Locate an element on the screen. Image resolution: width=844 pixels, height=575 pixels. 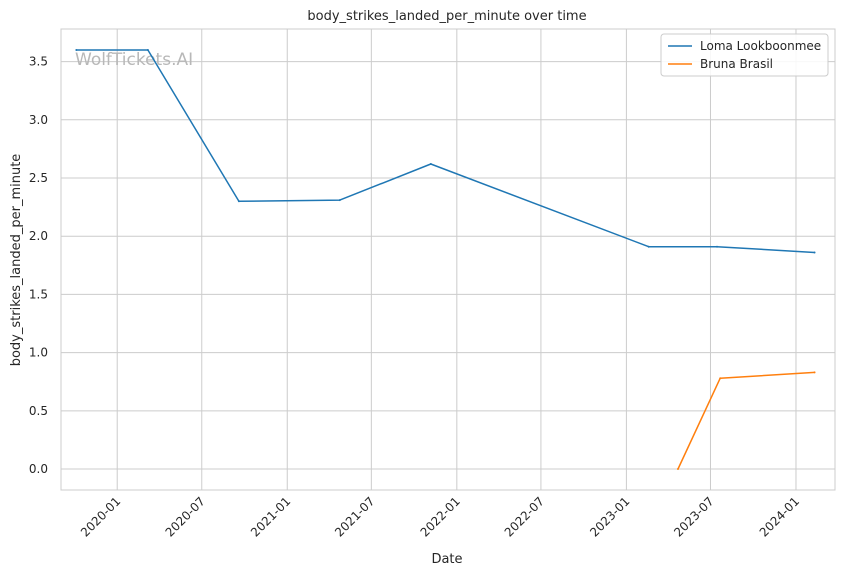
y-tick-label: 0.5 is located at coordinates (38, 411).